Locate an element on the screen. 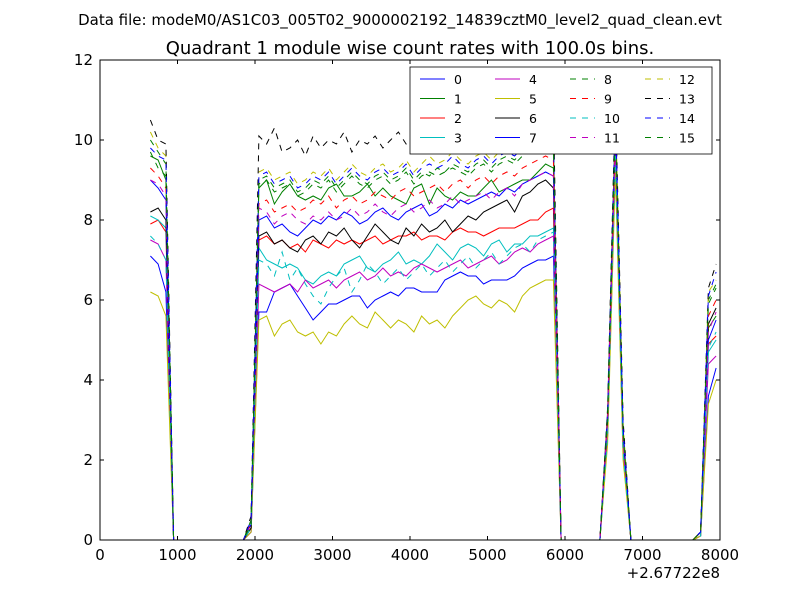 Image resolution: width=800 pixels, height=605 pixels. x-tick-label: 2000 is located at coordinates (255, 555).